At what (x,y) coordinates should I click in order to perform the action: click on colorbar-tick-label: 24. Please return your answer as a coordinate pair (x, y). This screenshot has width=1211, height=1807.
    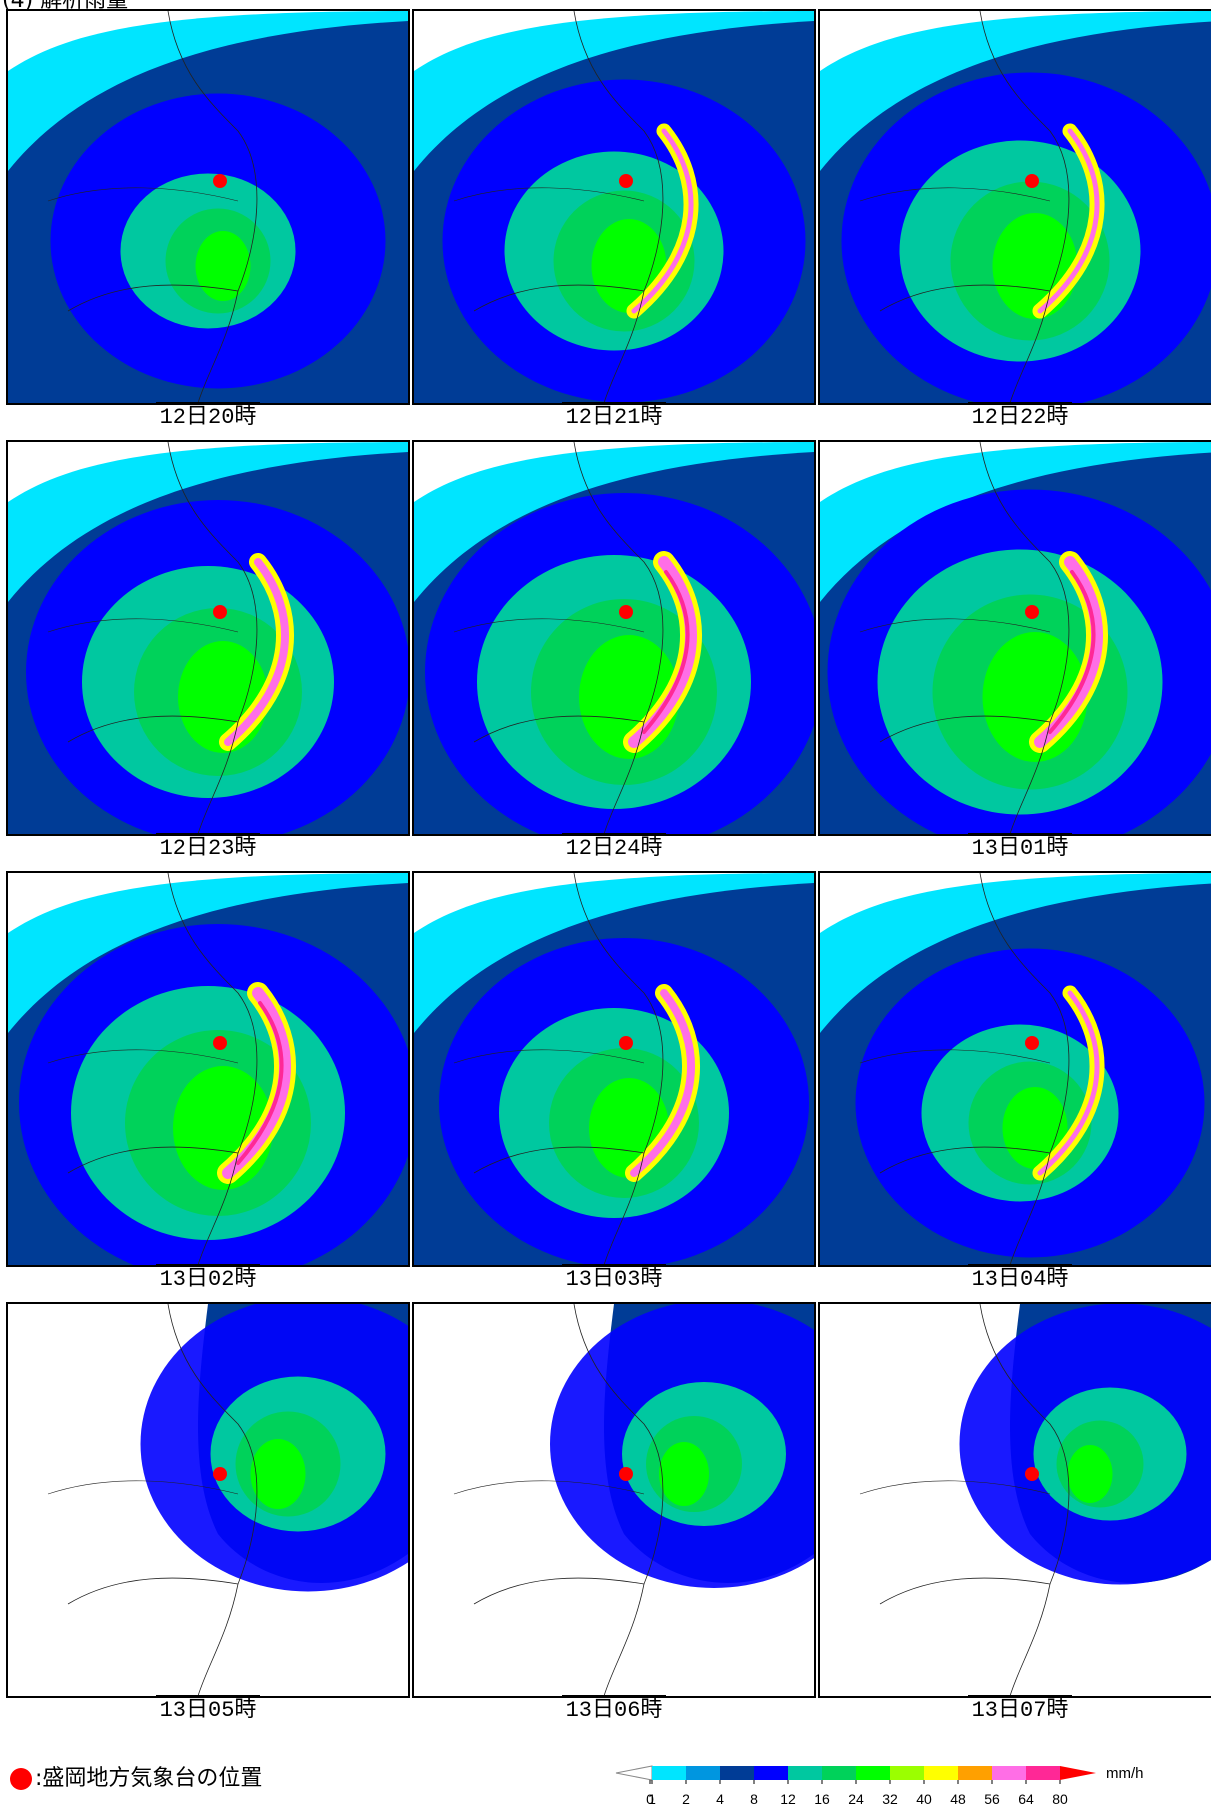
    Looking at the image, I should click on (856, 1799).